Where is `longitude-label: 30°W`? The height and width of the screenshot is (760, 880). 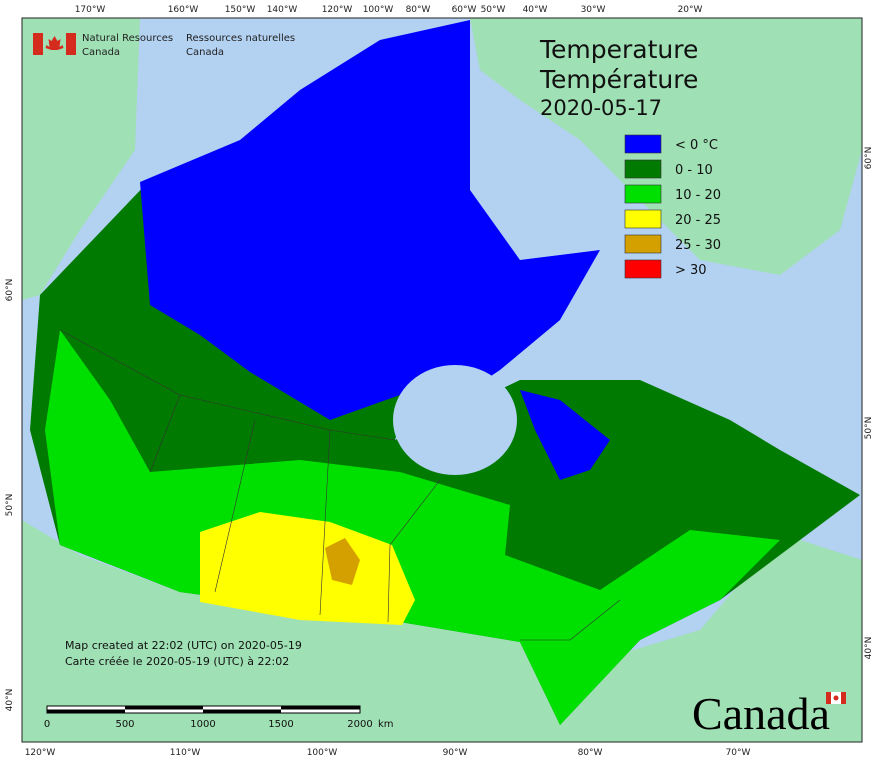
longitude-label: 30°W is located at coordinates (593, 10).